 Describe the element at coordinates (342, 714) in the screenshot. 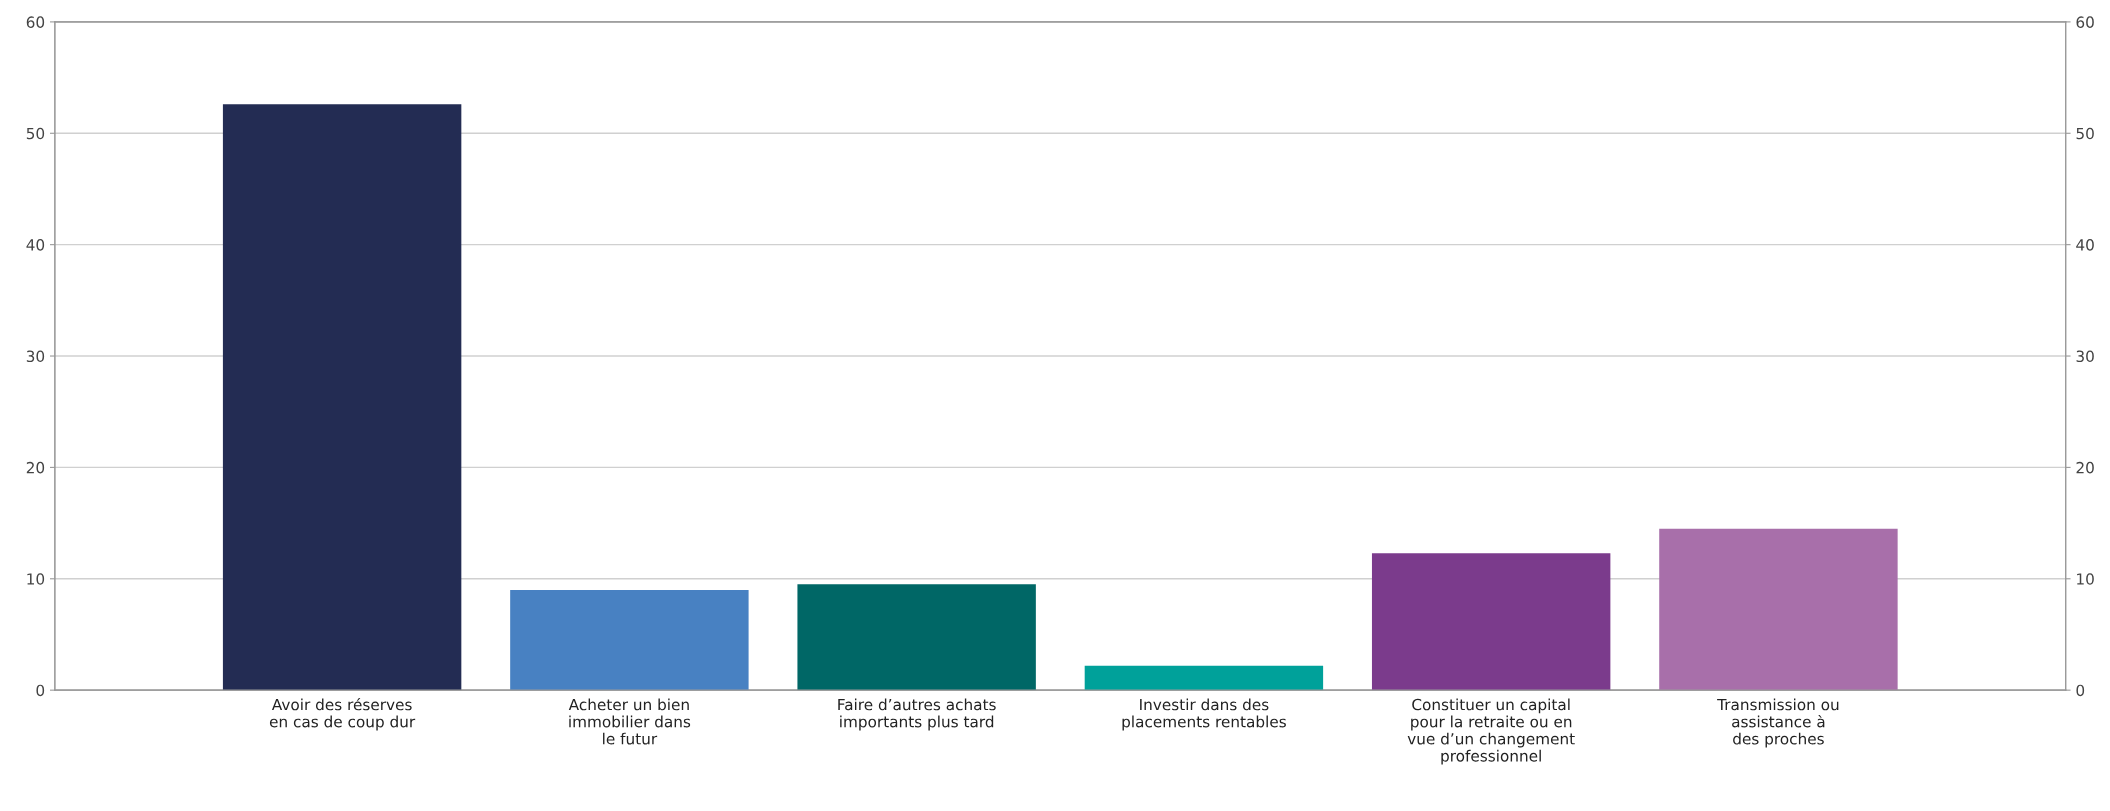

I see `x-tick-label: Avoir des réserves en cas de coup dur` at that location.